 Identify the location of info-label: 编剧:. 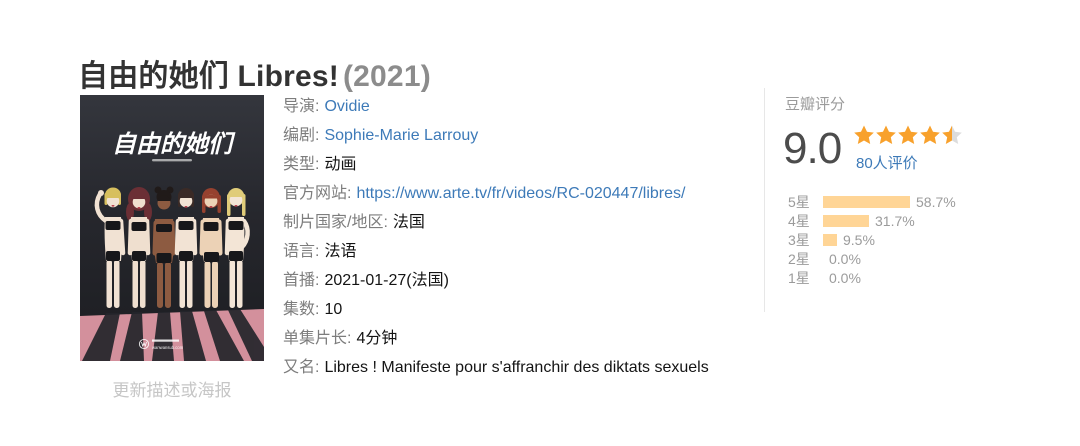
(301, 135).